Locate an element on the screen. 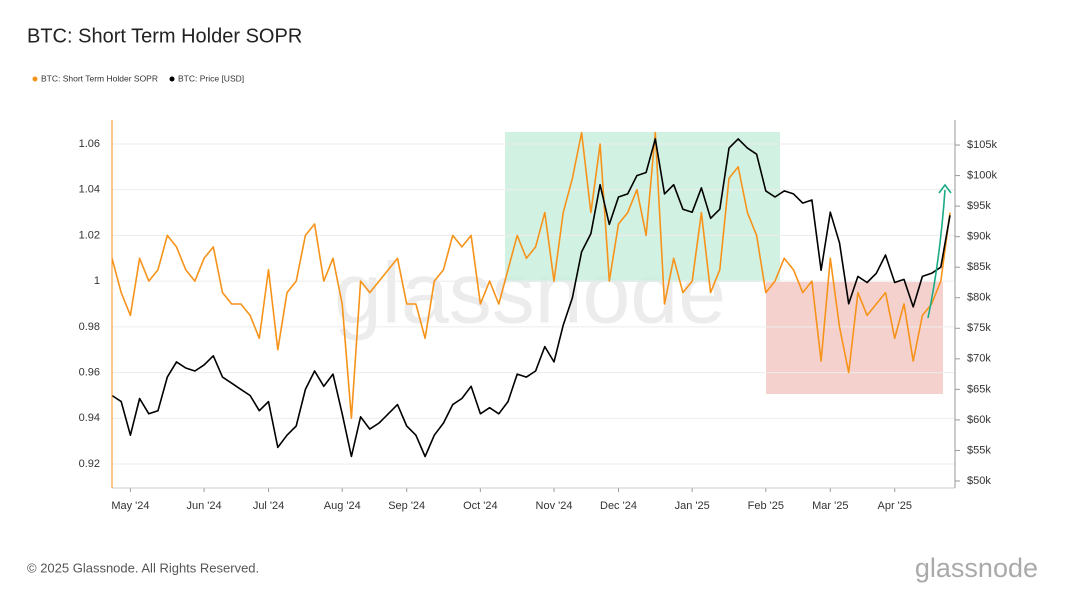 Image resolution: width=1066 pixels, height=600 pixels. x-tick-label: Feb '25 is located at coordinates (766, 506).